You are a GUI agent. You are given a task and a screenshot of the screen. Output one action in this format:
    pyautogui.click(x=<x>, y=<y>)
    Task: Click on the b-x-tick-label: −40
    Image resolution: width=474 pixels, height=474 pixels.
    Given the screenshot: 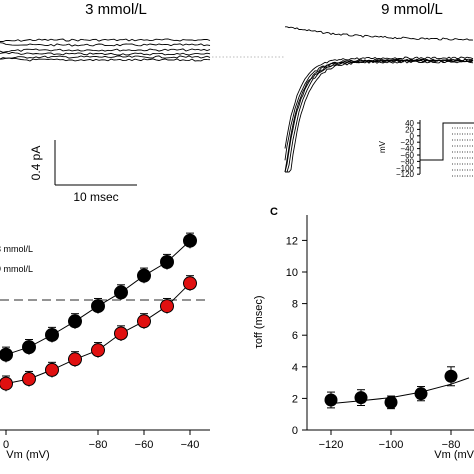 What is the action you would take?
    pyautogui.click(x=190, y=445)
    